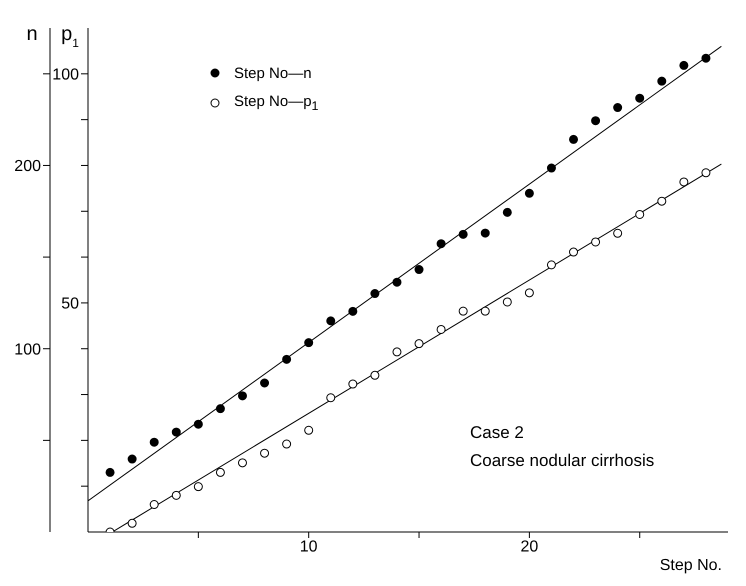 This screenshot has width=746, height=586. What do you see at coordinates (70, 36) in the screenshot?
I see `y2-axis-title: p$_{1}$` at bounding box center [70, 36].